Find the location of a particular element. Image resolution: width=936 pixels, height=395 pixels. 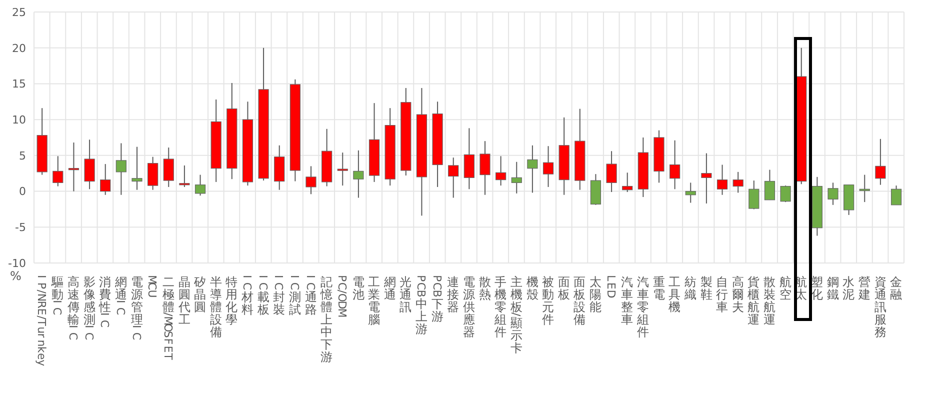

x-tick-label: 汽車零組件 is located at coordinates (642, 307).